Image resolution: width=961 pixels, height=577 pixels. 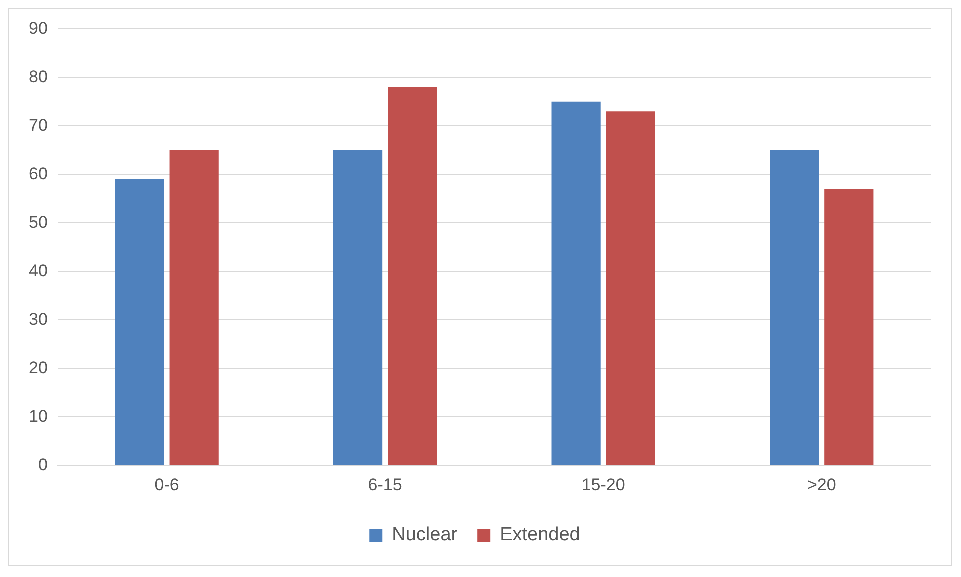 What do you see at coordinates (38, 319) in the screenshot?
I see `y-tick-label: 30` at bounding box center [38, 319].